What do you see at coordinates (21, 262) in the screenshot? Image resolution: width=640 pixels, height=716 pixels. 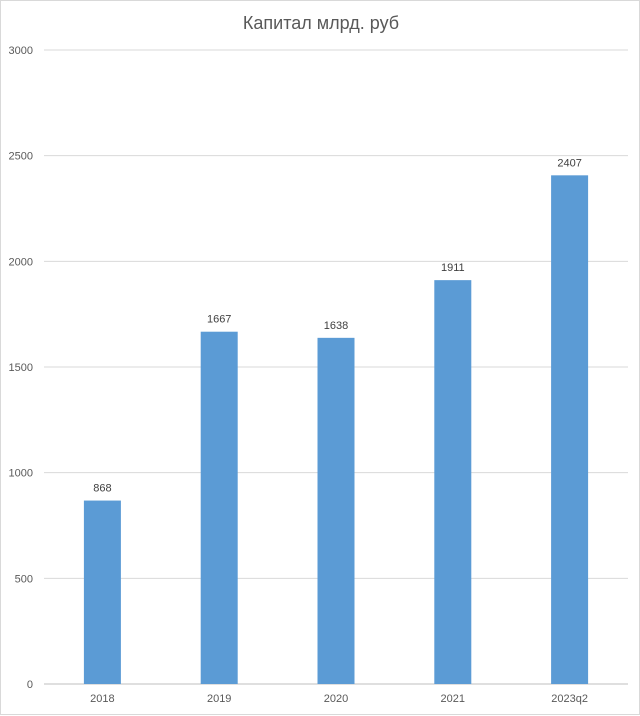 I see `y-tick-label: 2000` at bounding box center [21, 262].